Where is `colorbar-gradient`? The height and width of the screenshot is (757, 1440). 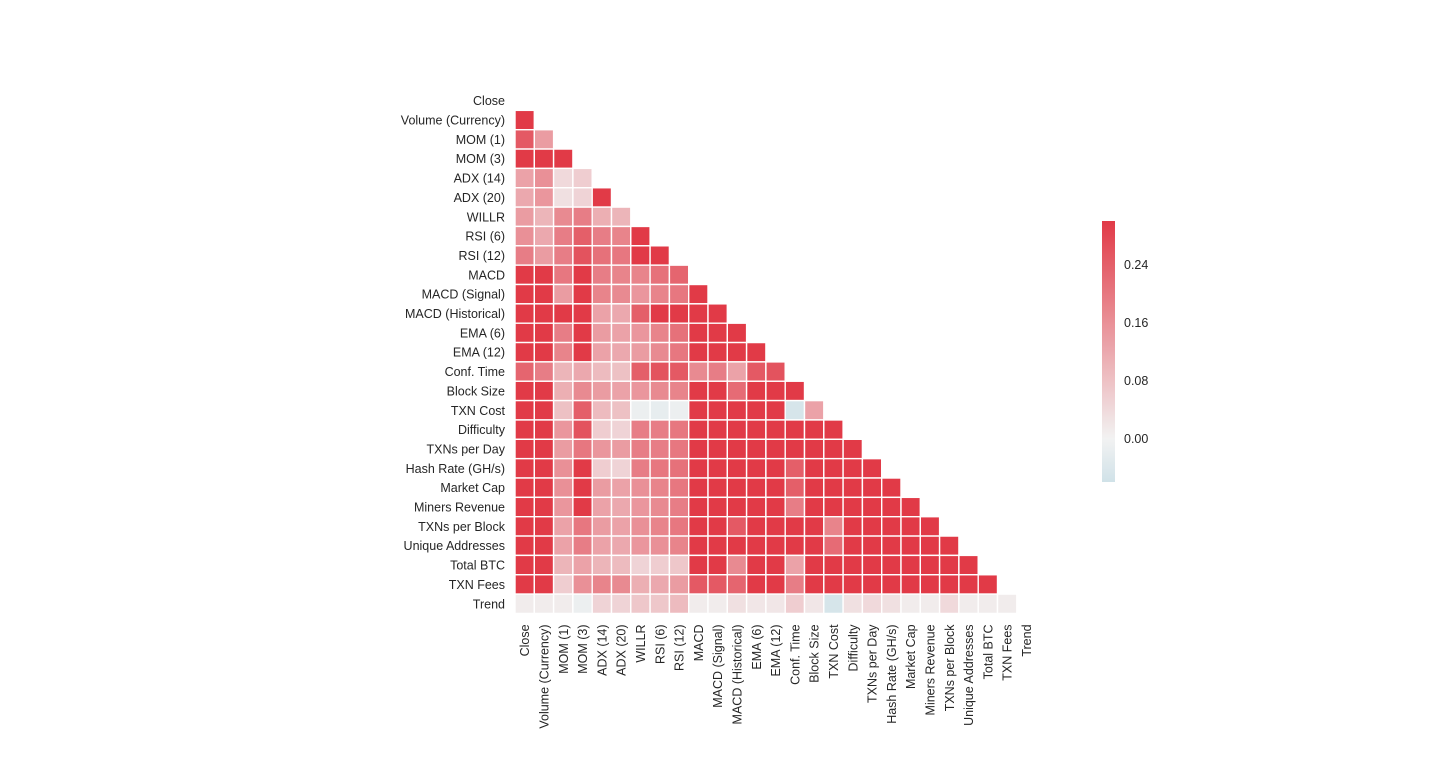 colorbar-gradient is located at coordinates (1108, 351).